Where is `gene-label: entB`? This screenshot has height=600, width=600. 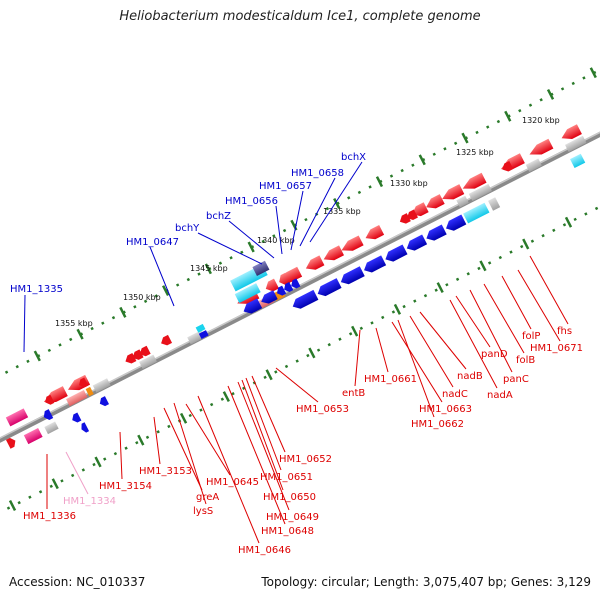 gene-label: entB is located at coordinates (353, 393).